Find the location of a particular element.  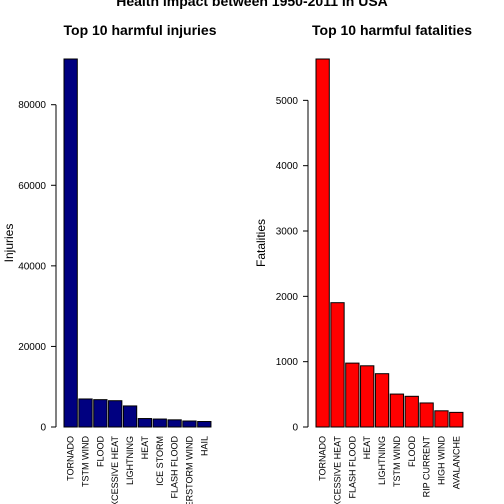

fatalities-category-label: AVALANCHE is located at coordinates (456, 462).